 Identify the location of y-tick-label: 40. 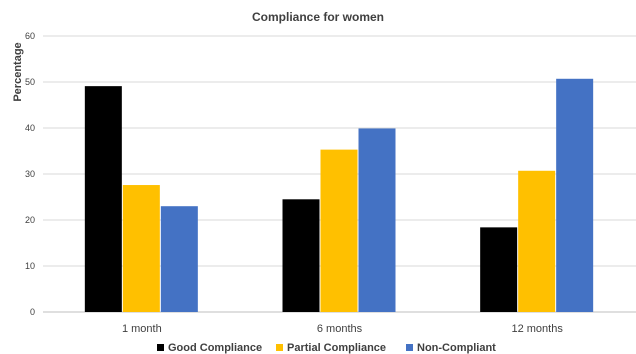
(30, 128).